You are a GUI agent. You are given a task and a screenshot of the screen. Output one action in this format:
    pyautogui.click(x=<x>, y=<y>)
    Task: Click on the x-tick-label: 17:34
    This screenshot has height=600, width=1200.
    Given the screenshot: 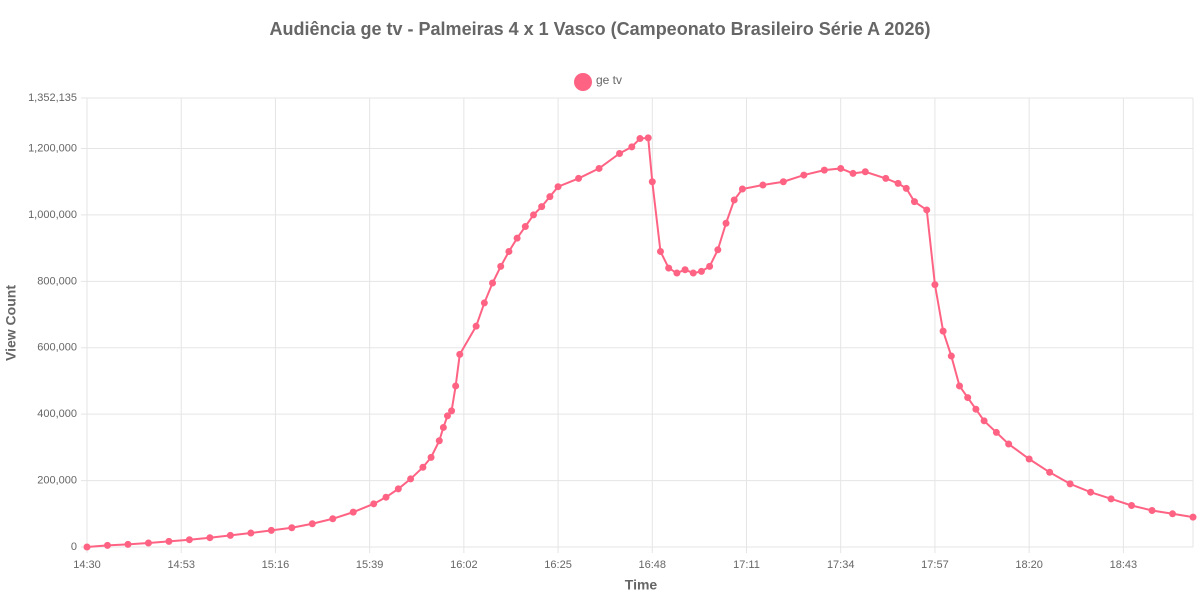 What is the action you would take?
    pyautogui.click(x=841, y=565)
    